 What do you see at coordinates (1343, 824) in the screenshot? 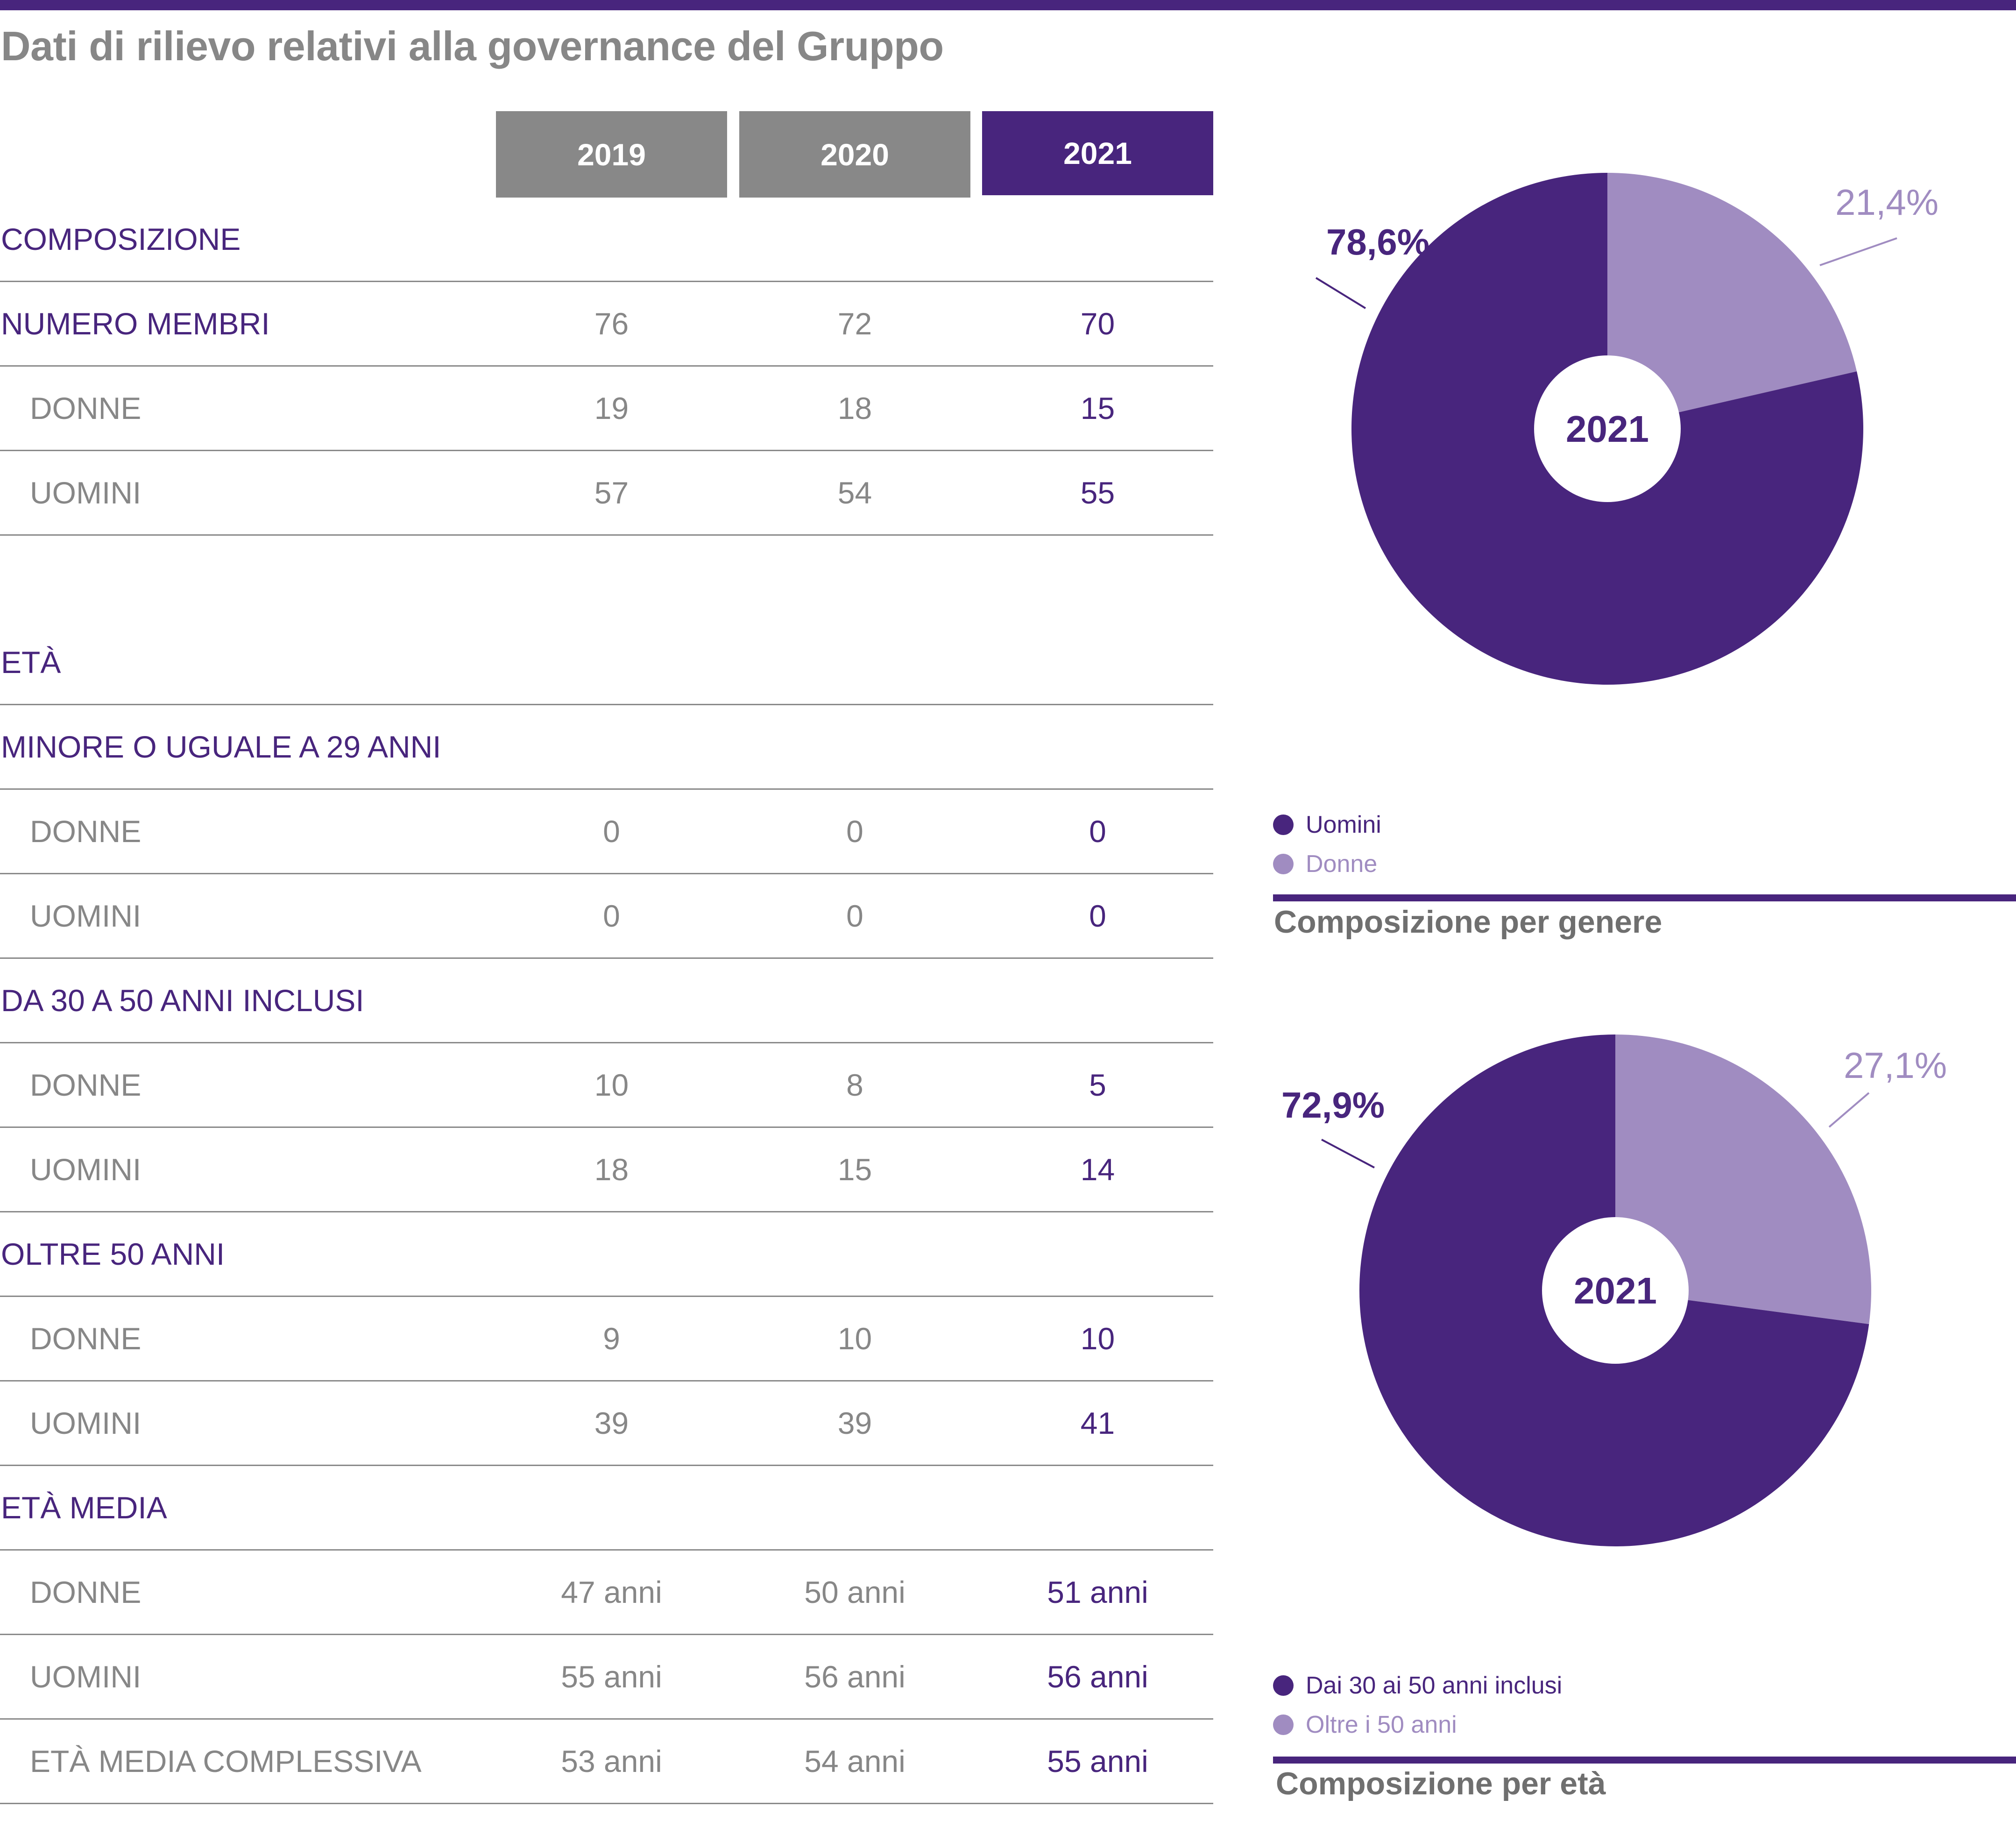
I see `legend-label: Uomini` at bounding box center [1343, 824].